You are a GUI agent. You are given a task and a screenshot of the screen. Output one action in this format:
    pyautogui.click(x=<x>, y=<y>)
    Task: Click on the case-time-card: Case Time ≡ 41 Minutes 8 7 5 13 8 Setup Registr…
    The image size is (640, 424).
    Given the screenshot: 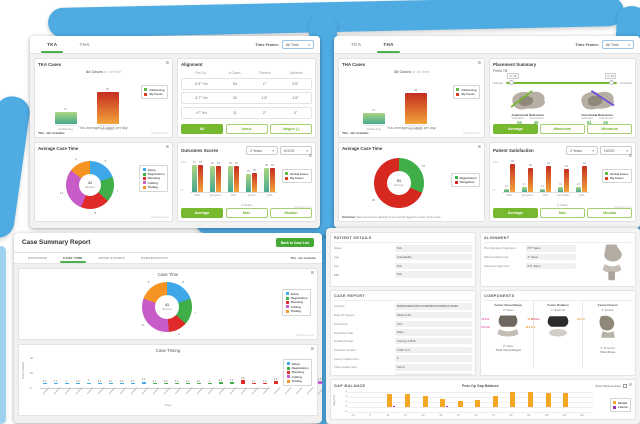 What is the action you would take?
    pyautogui.click(x=168, y=304)
    